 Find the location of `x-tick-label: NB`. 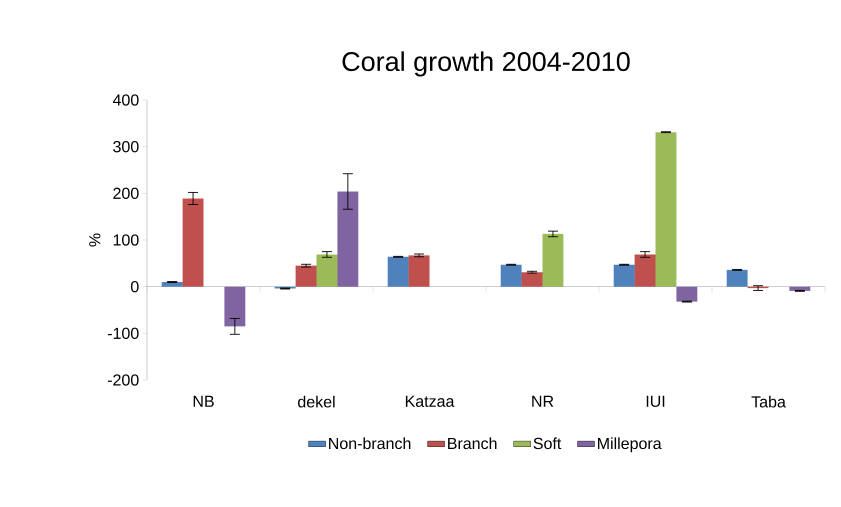

x-tick-label: NB is located at coordinates (204, 401).